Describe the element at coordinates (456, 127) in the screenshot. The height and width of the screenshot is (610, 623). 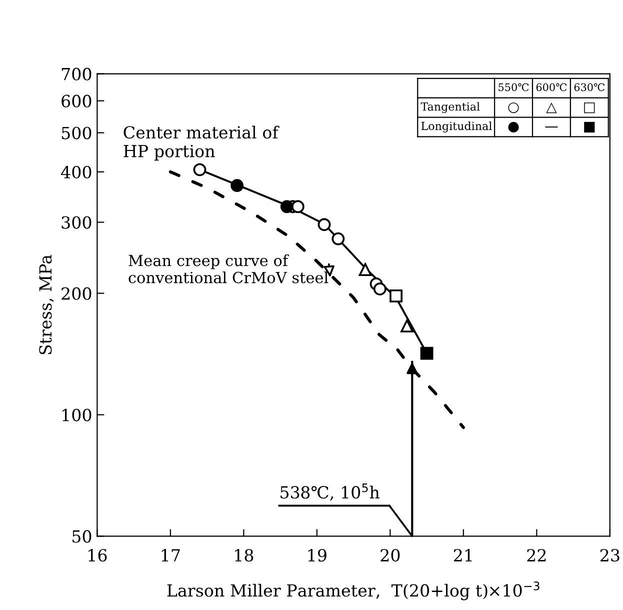
I see `annotation: Longitudinal` at that location.